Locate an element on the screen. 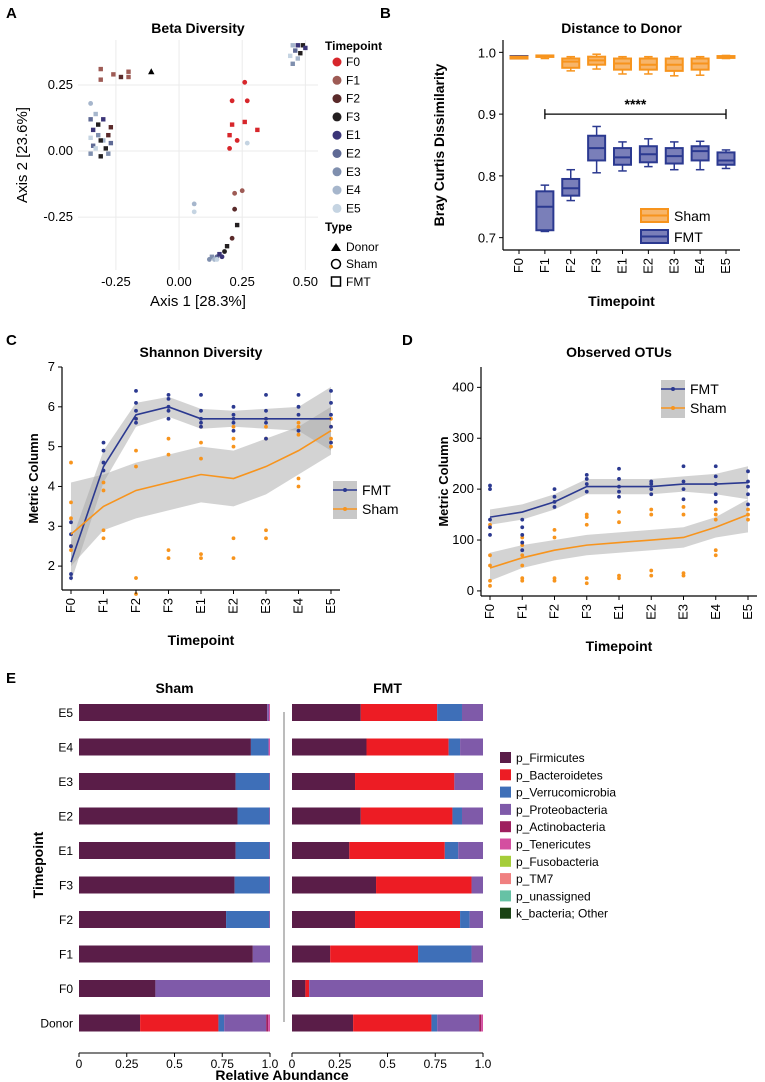 The height and width of the screenshot is (1082, 765). fmt-box is located at coordinates (545, 211).